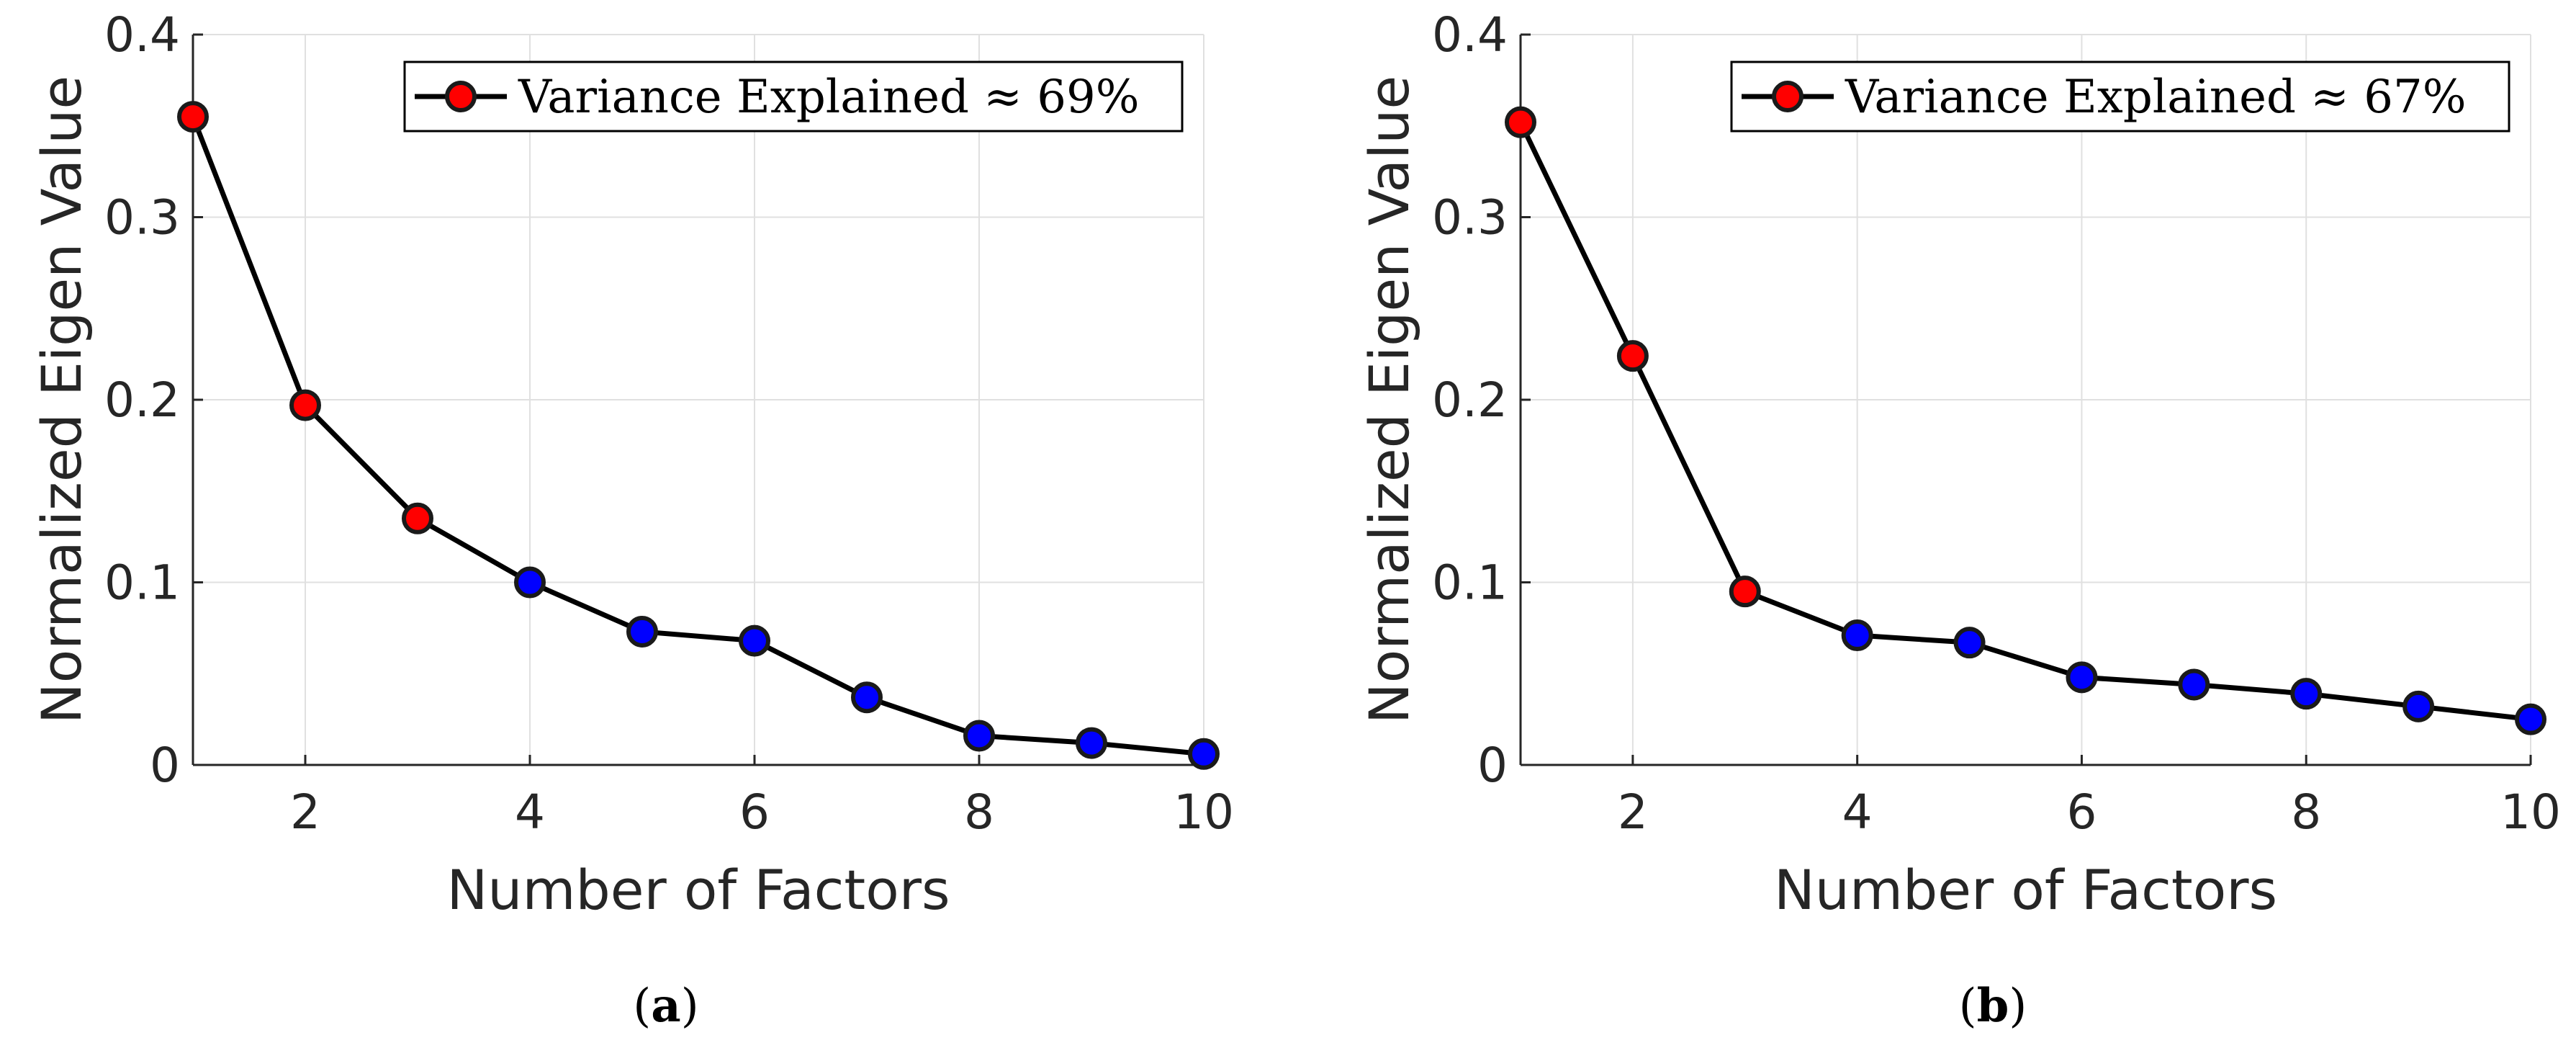  I want to click on legend-label: Variance Explained ≈ 69%, so click(829, 97).